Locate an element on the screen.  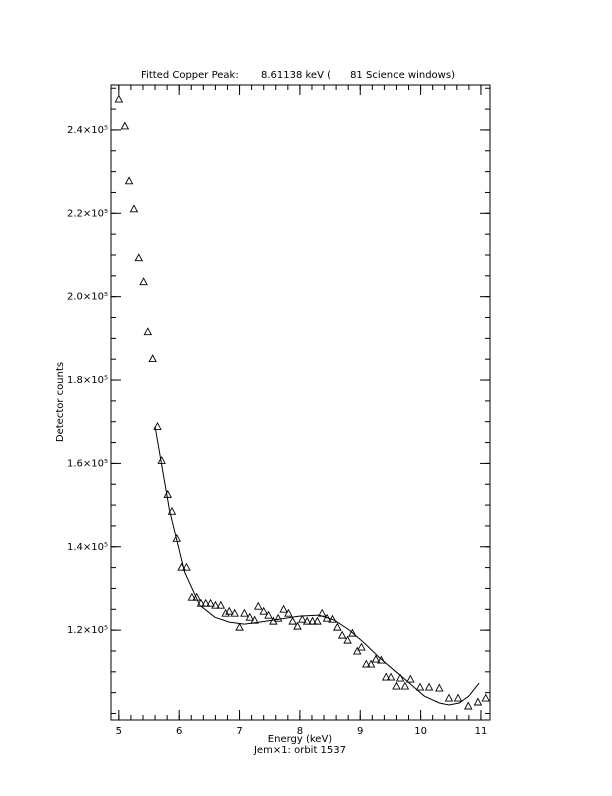
x-tick-label: 8 is located at coordinates (300, 731).